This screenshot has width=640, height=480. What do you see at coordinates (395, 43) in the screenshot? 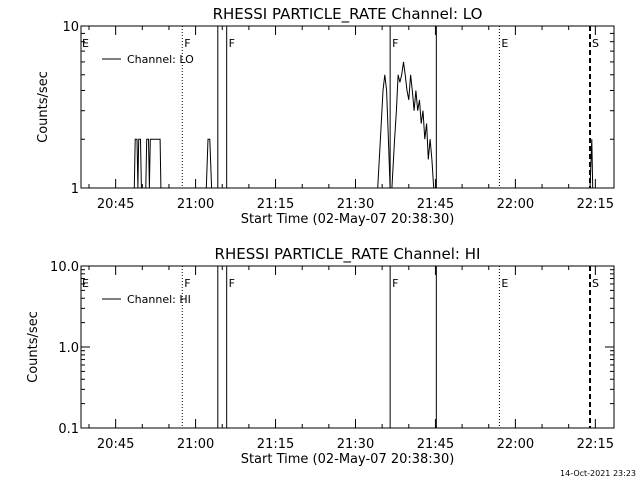
I see `chart-lo-marker-label-4: F` at bounding box center [395, 43].